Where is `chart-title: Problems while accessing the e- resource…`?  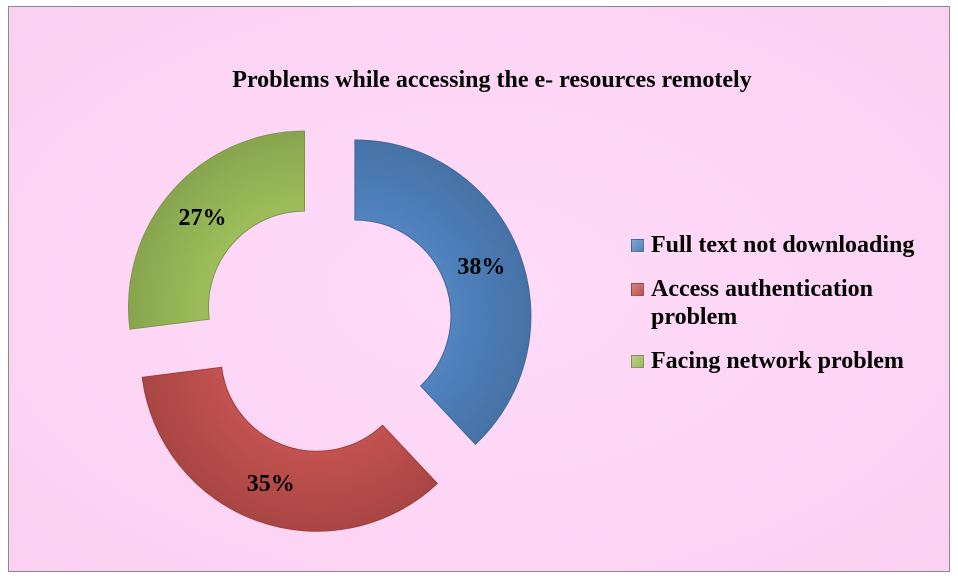 chart-title: Problems while accessing the e- resource… is located at coordinates (491, 80).